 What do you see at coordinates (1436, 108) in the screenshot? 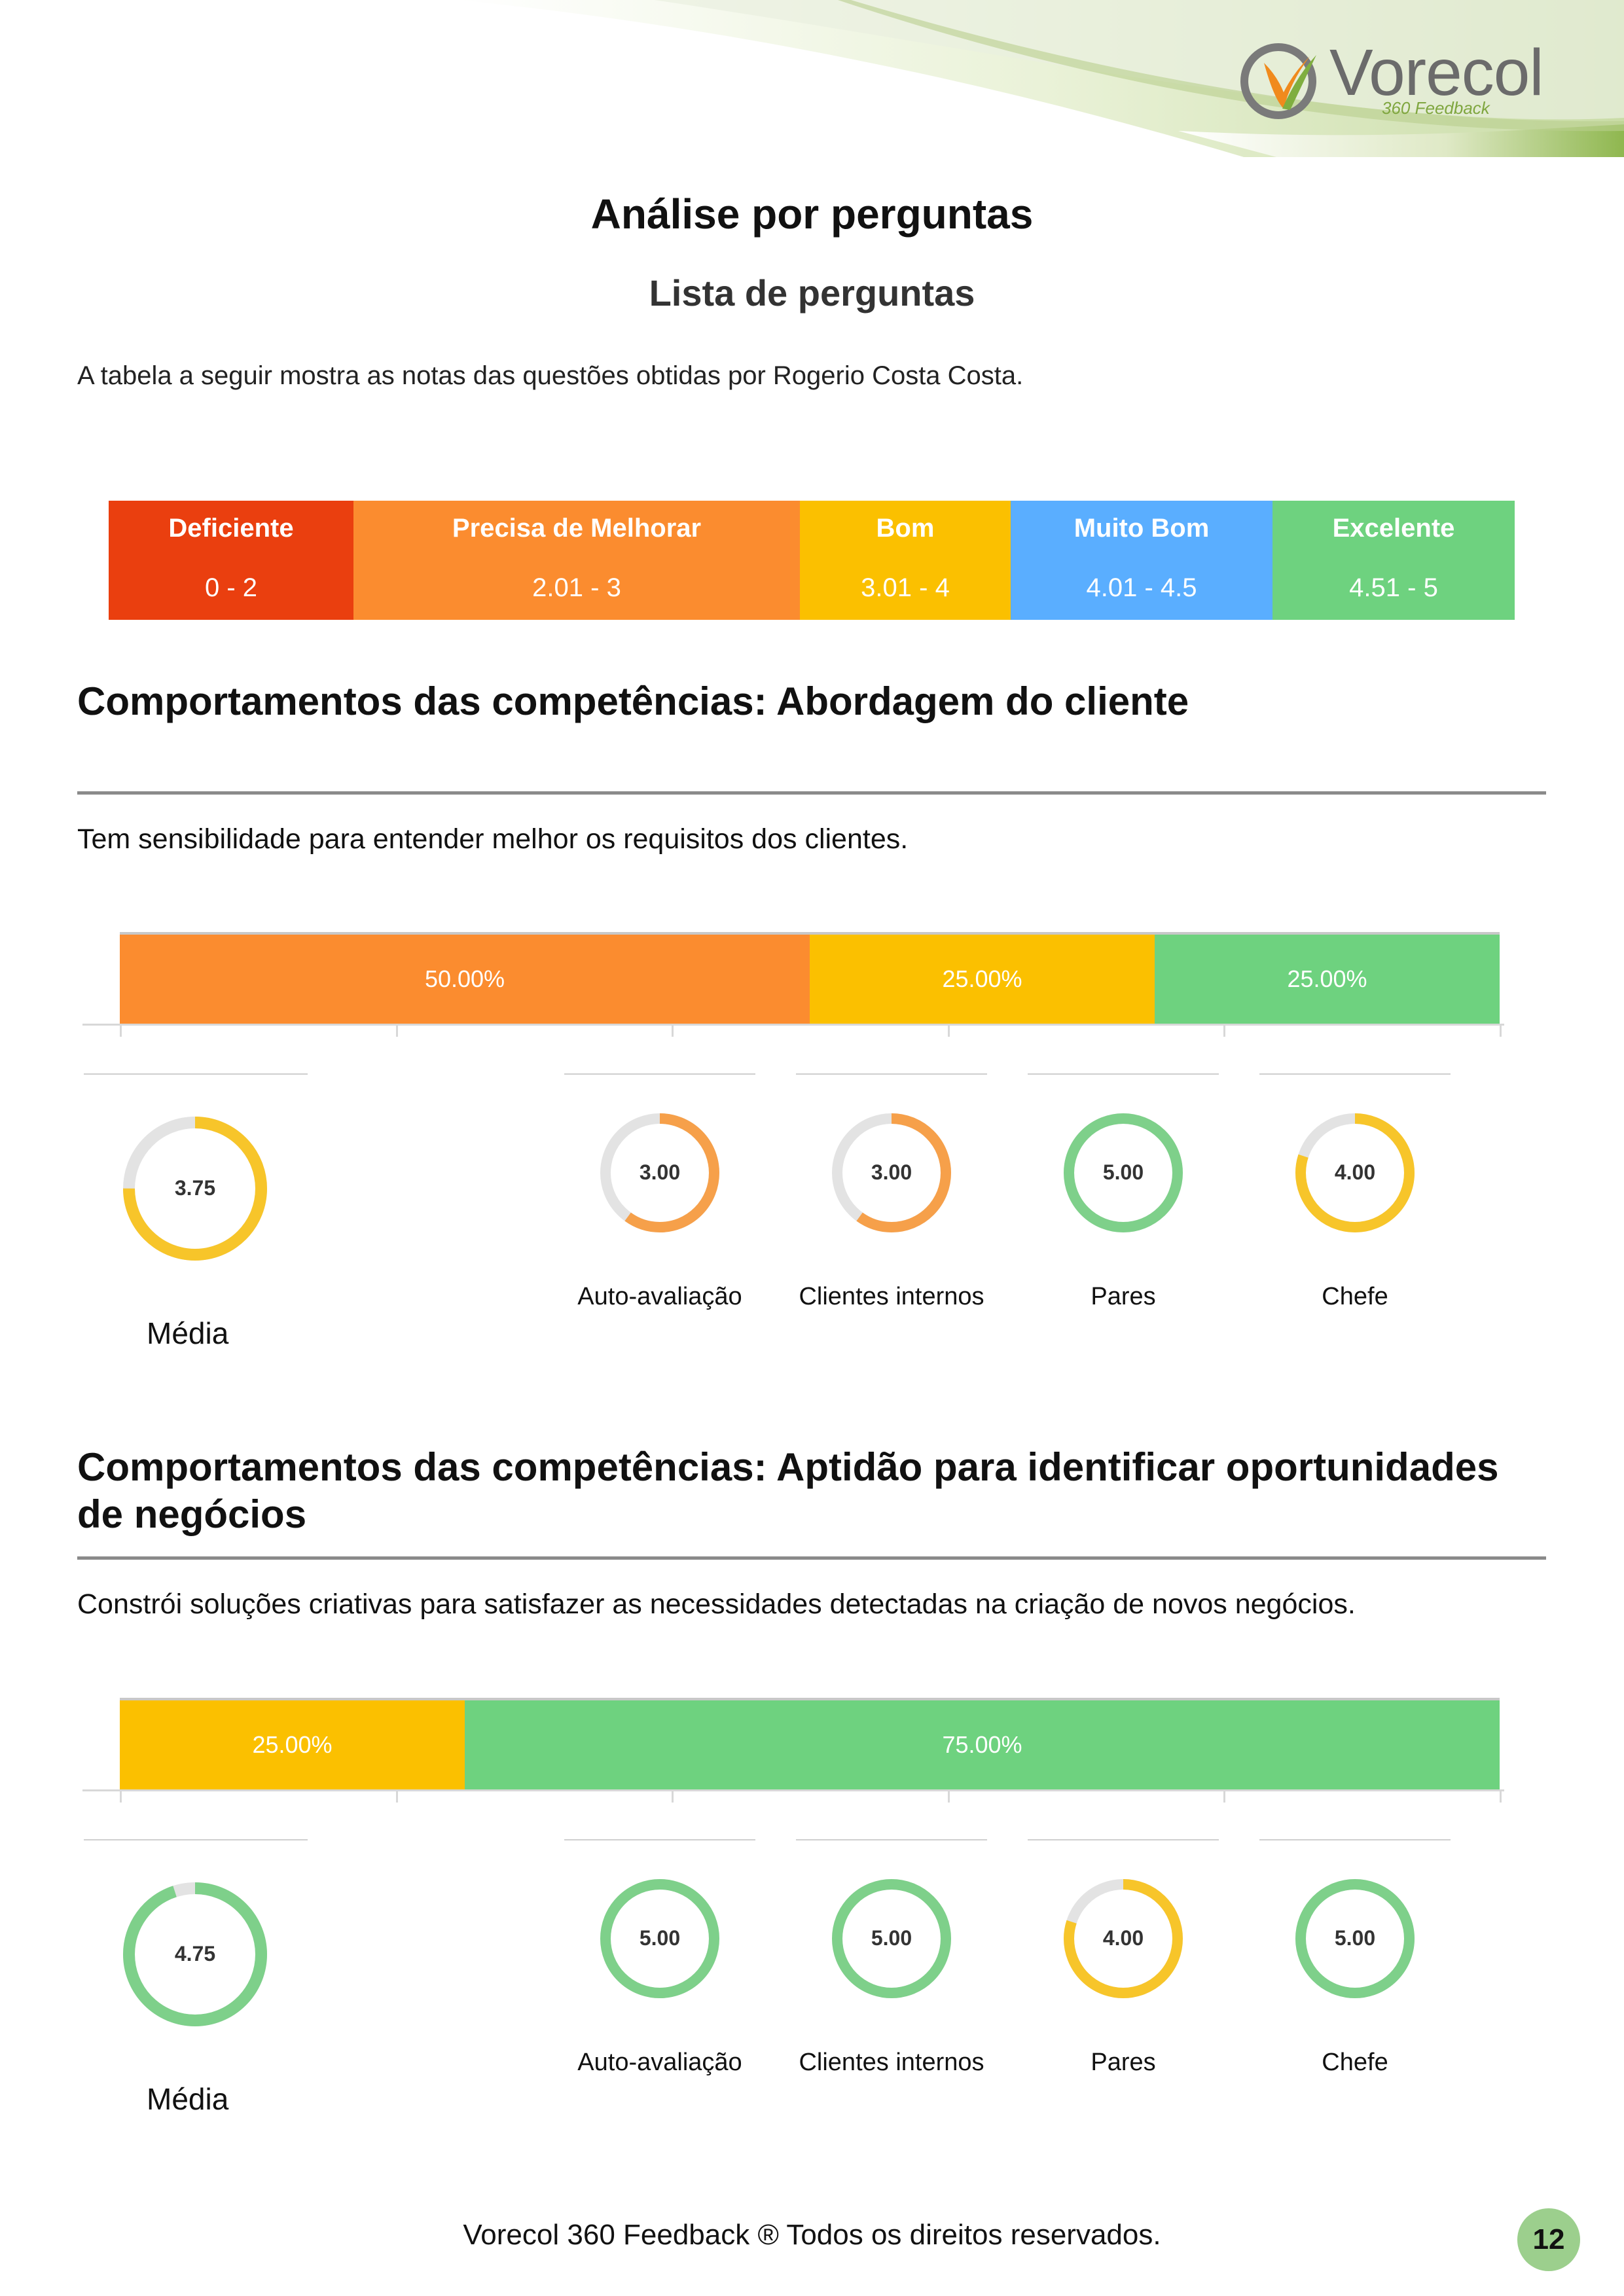
I see `logo-tagline: 360 Feedback` at bounding box center [1436, 108].